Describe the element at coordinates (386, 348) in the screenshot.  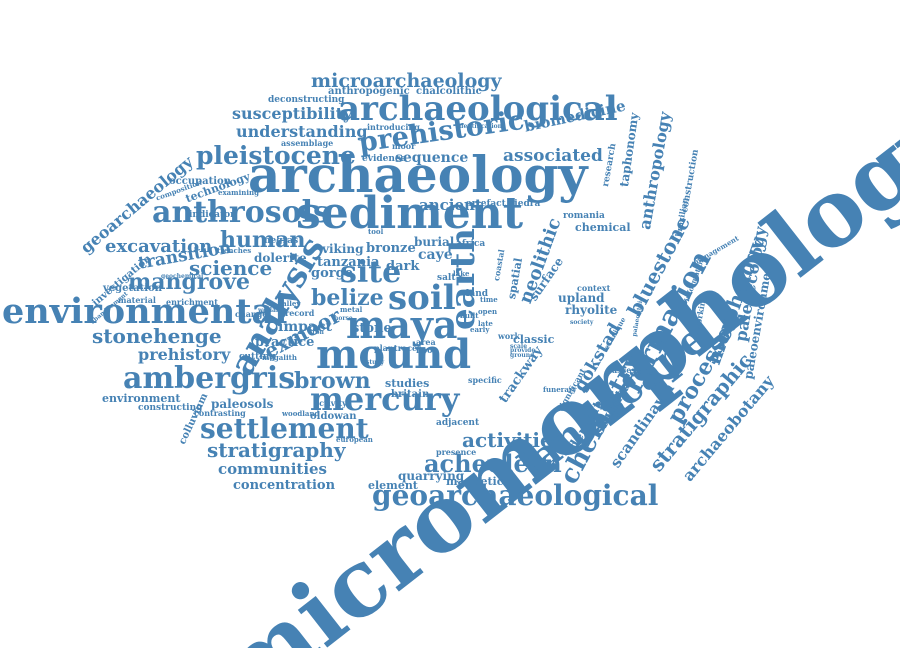
I see `word-plant: plant` at that location.